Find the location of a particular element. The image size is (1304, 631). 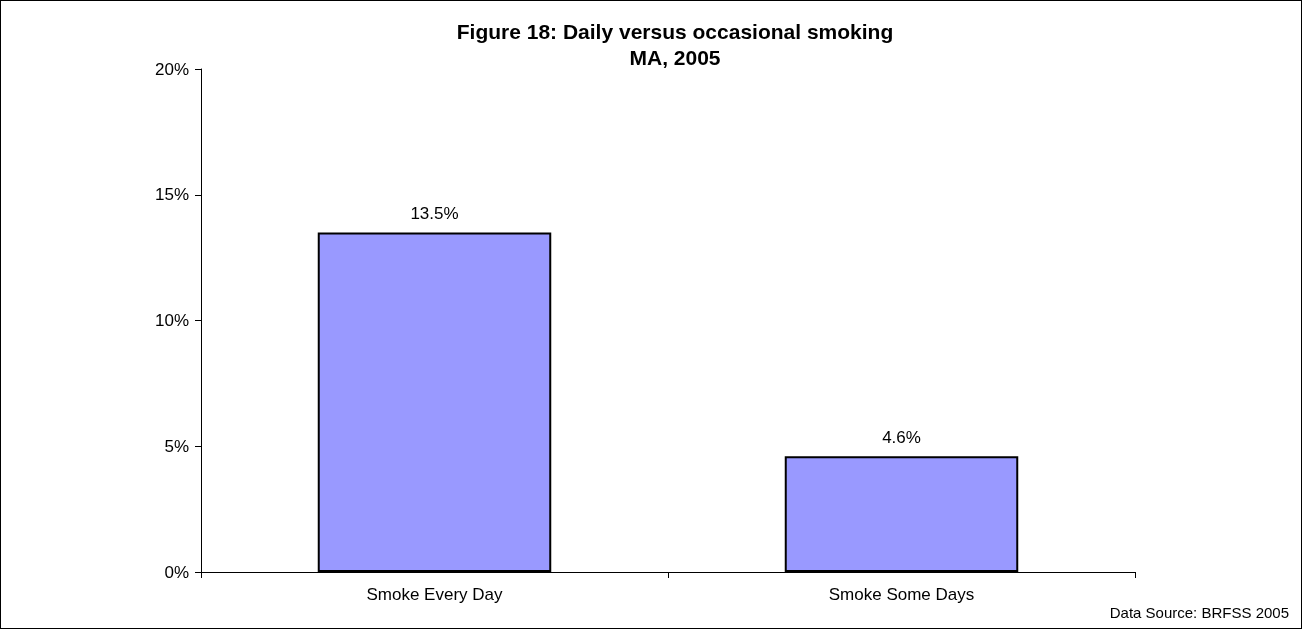

y-tick-label: 0% is located at coordinates (176, 572).